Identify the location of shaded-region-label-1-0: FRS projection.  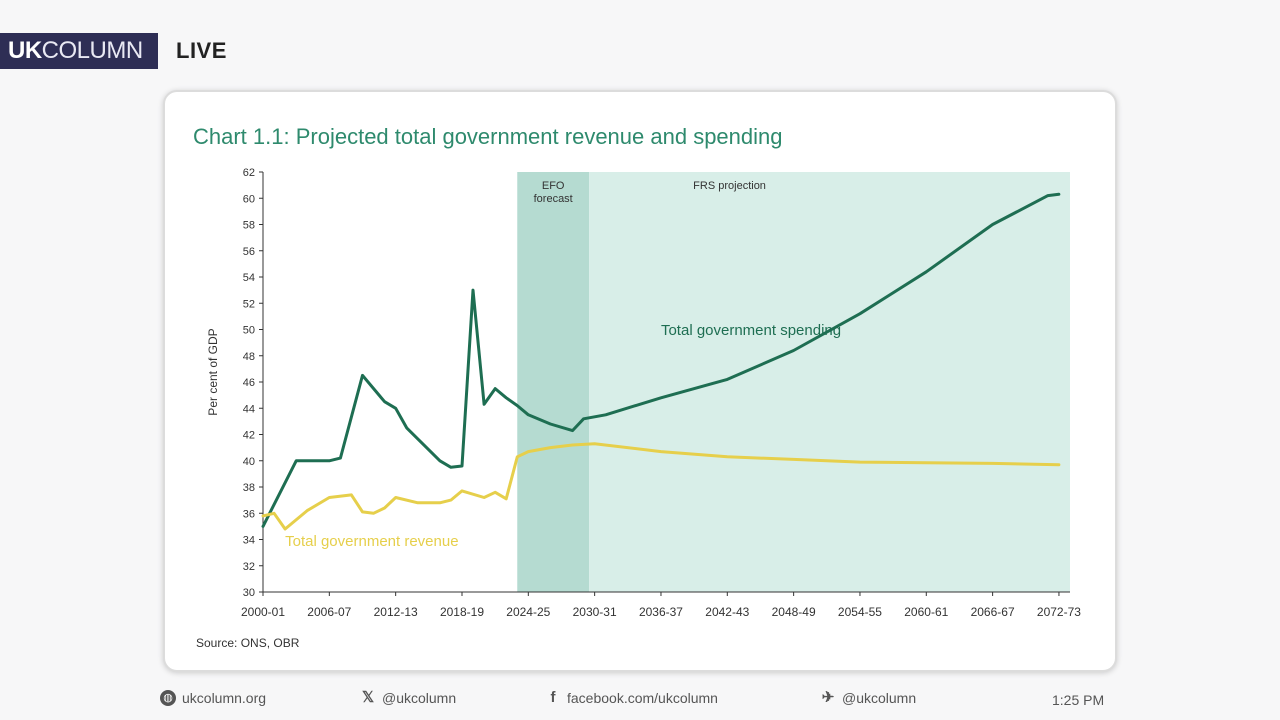
(729, 186).